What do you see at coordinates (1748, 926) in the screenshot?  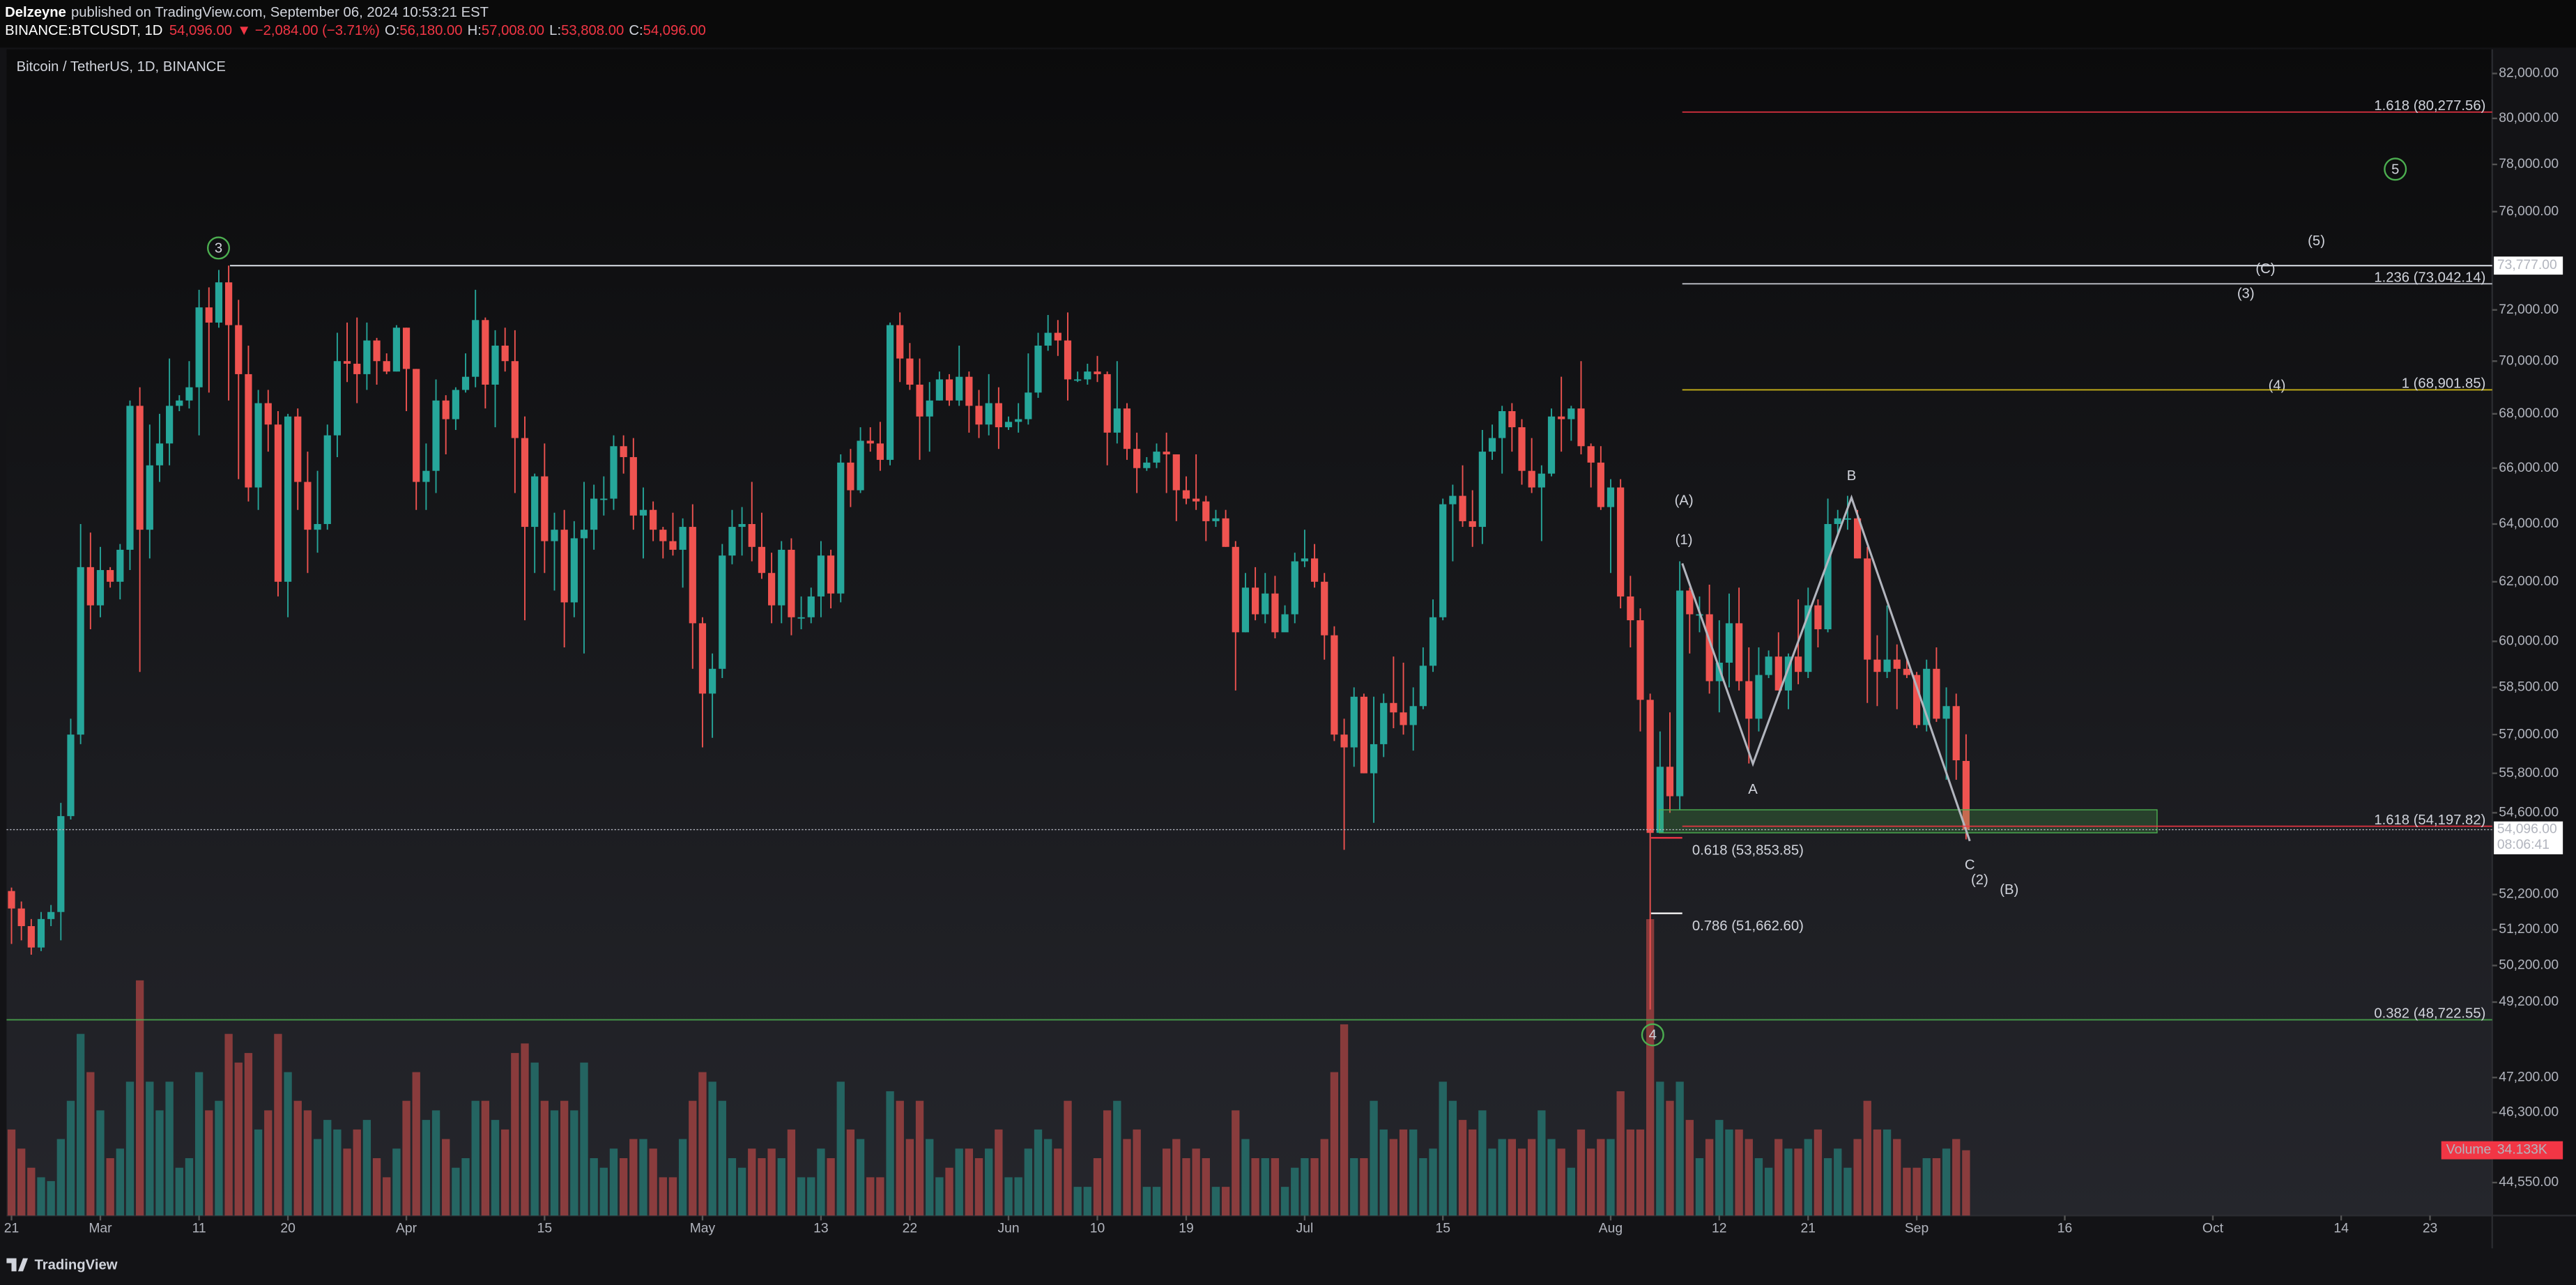 I see `fib-label: 0.786 (51,662.60)` at bounding box center [1748, 926].